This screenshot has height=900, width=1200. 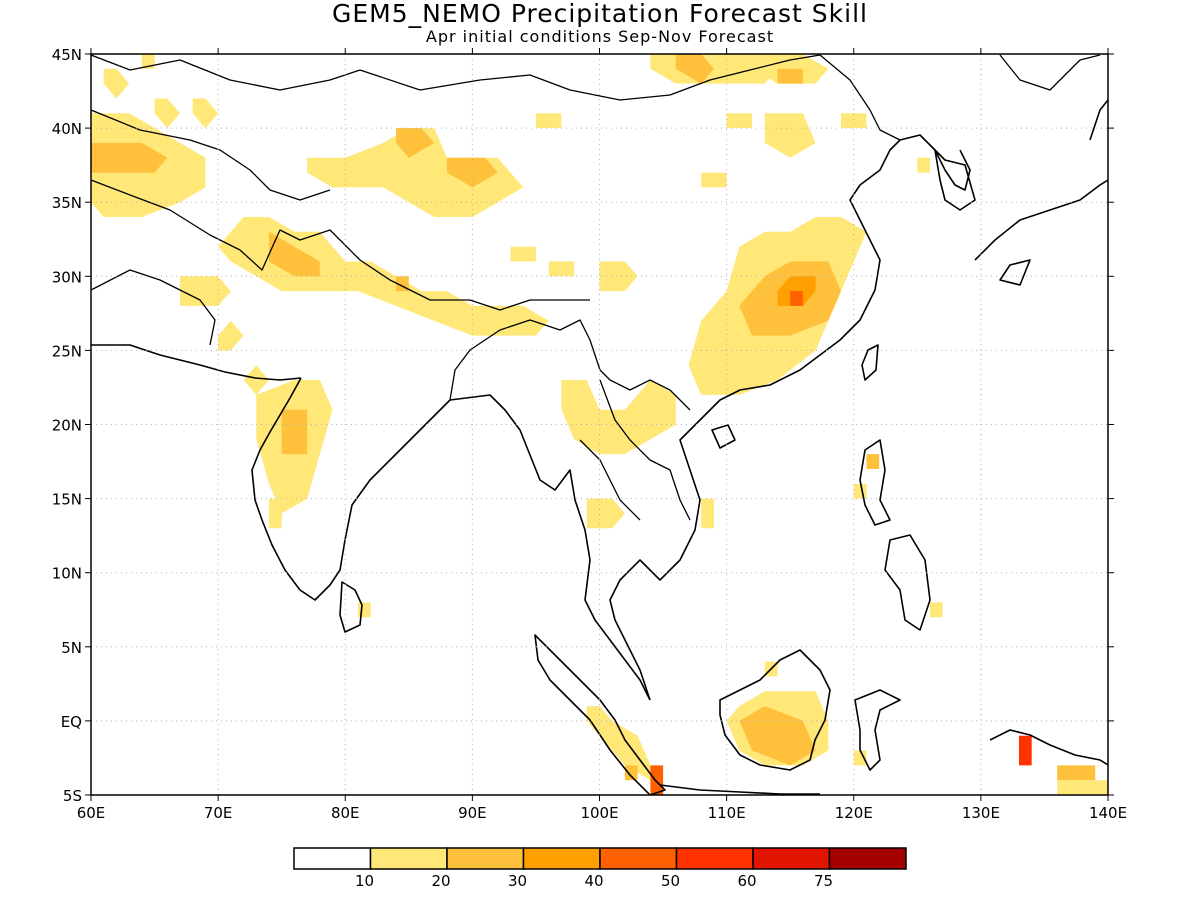 I want to click on longitude-labels: 60E 70E 80E 90E 100E 110E 120E 130E 140E, so click(x=602, y=813).